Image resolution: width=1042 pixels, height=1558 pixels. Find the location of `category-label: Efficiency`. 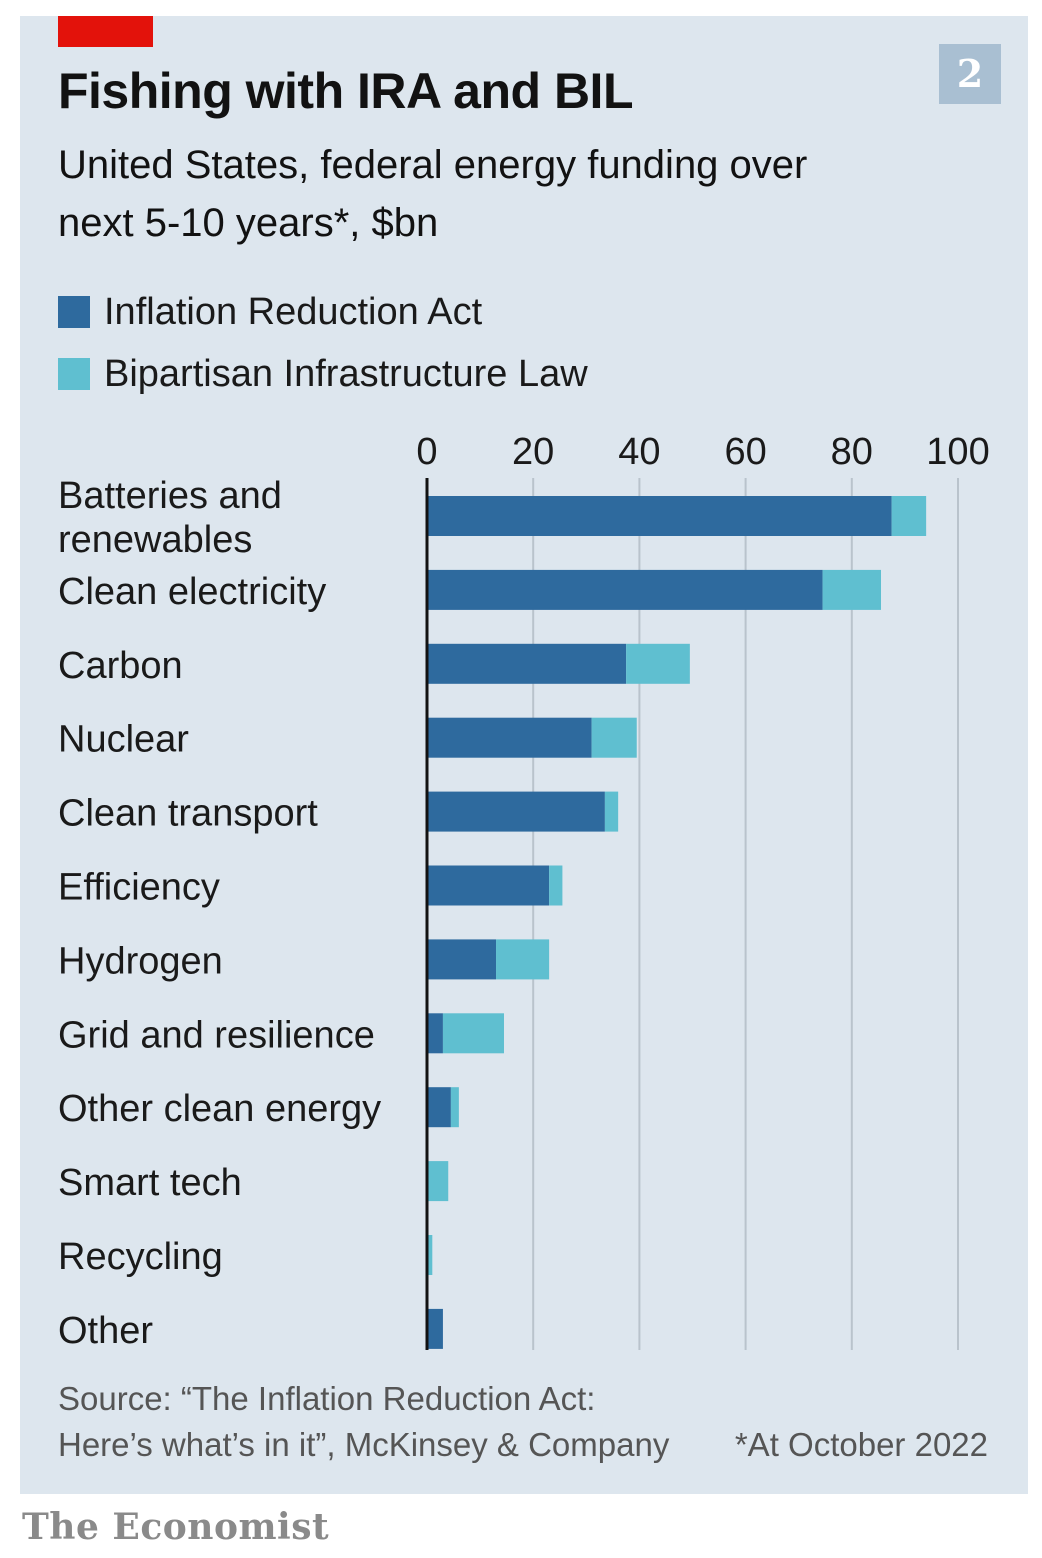

category-label: Efficiency is located at coordinates (139, 888).